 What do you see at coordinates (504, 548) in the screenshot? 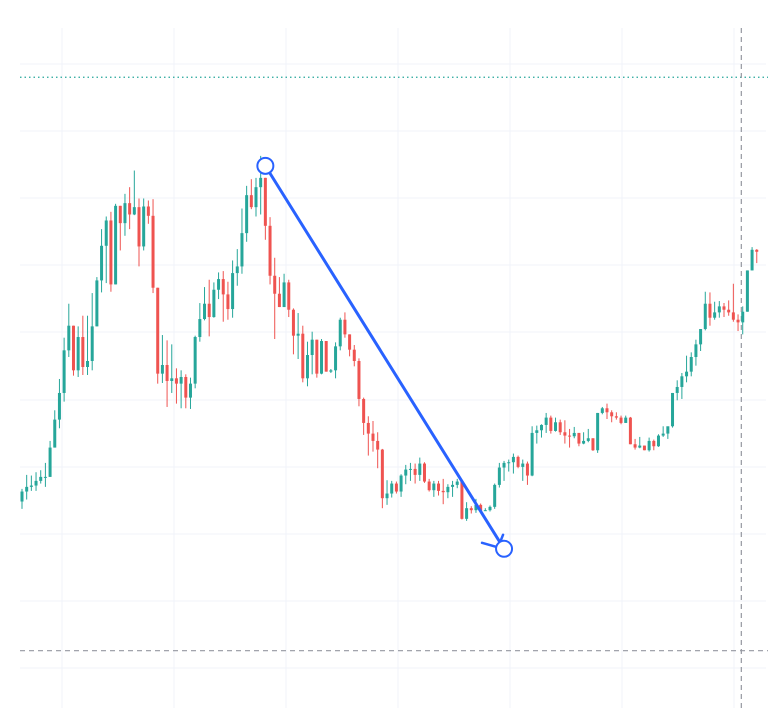
I see `trend-line-end-handle` at bounding box center [504, 548].